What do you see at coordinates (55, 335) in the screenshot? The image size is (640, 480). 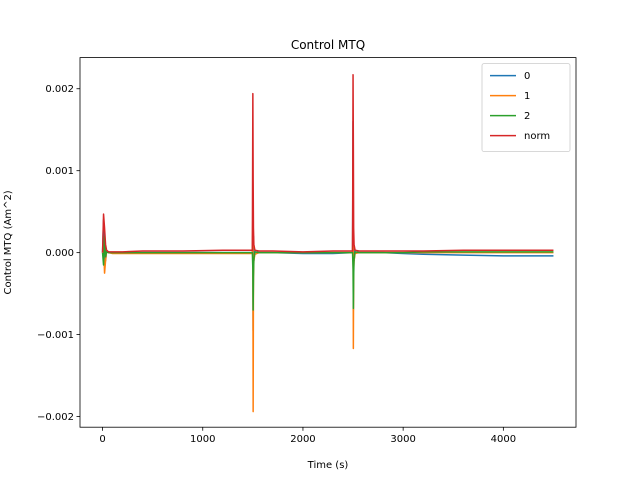 I see `y-tick-label: −0.001` at bounding box center [55, 335].